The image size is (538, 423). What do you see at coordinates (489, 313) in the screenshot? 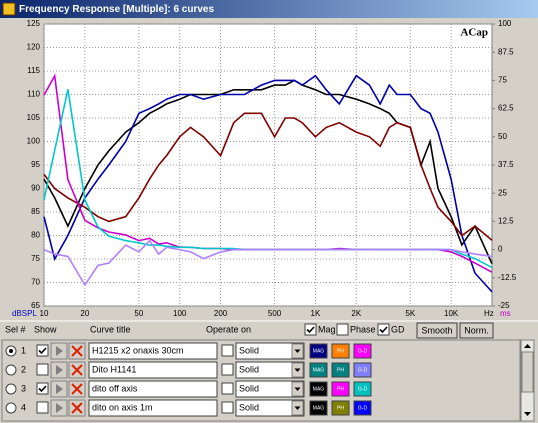
I see `x-axis-label: Hz` at bounding box center [489, 313].